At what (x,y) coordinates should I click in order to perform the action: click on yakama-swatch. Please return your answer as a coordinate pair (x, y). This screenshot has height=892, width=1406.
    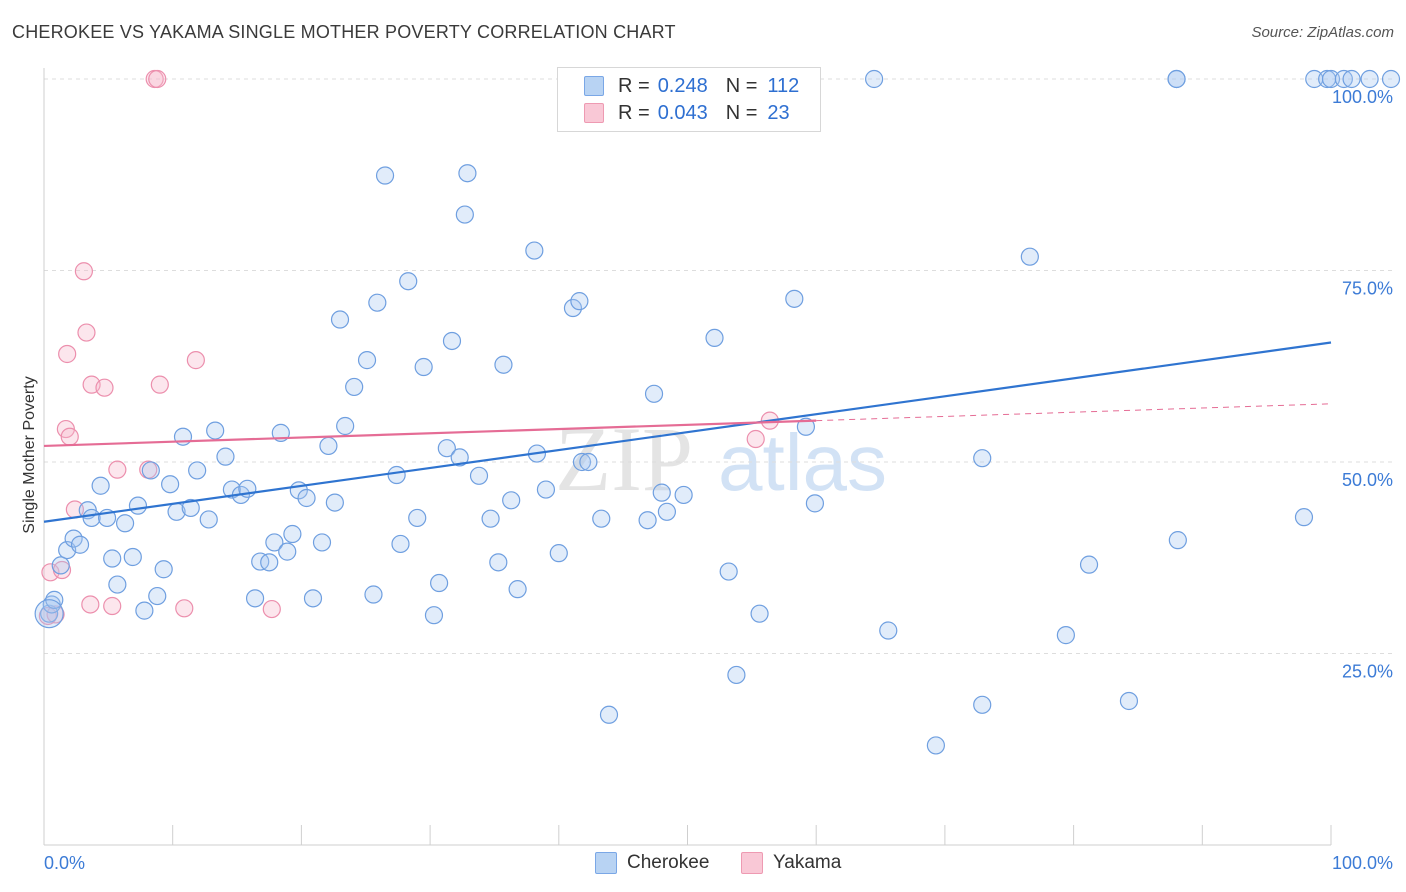
    Looking at the image, I should click on (594, 113).